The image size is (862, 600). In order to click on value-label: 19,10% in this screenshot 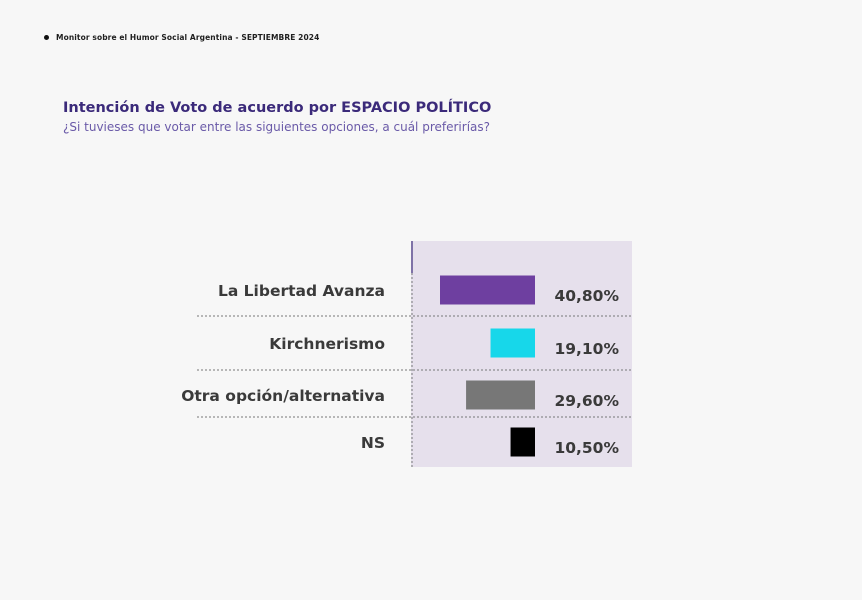, I will do `click(586, 349)`.